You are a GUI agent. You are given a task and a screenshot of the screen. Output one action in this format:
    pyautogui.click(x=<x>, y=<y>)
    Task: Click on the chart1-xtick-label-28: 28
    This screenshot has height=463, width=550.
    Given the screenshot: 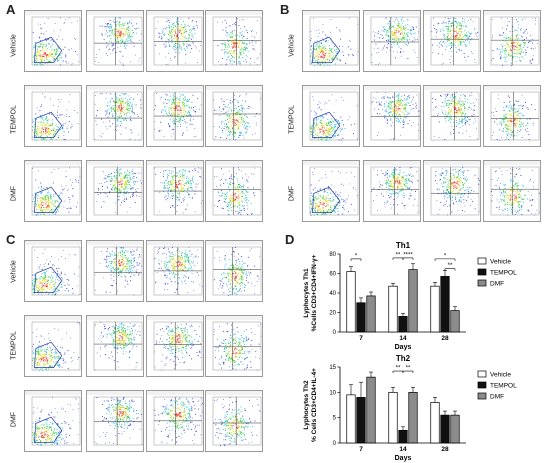 What is the action you would take?
    pyautogui.click(x=445, y=338)
    